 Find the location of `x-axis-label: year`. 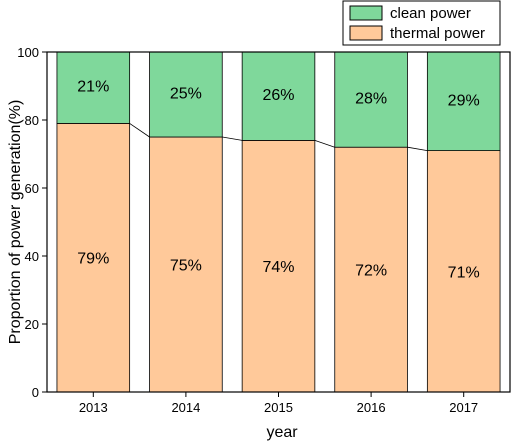

x-axis-label: year is located at coordinates (282, 432).